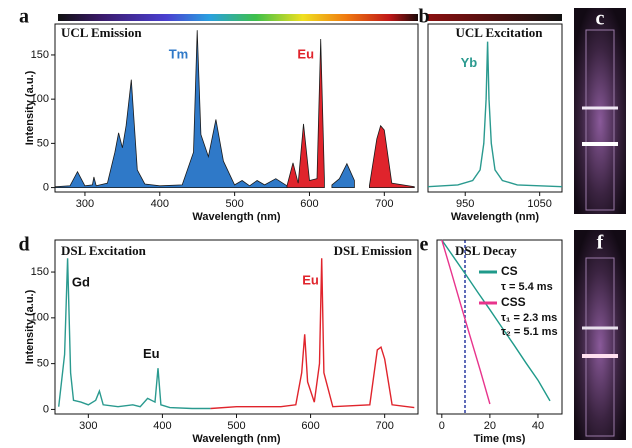 This screenshot has height=448, width=632. I want to click on x-tick-label: 0, so click(442, 426).